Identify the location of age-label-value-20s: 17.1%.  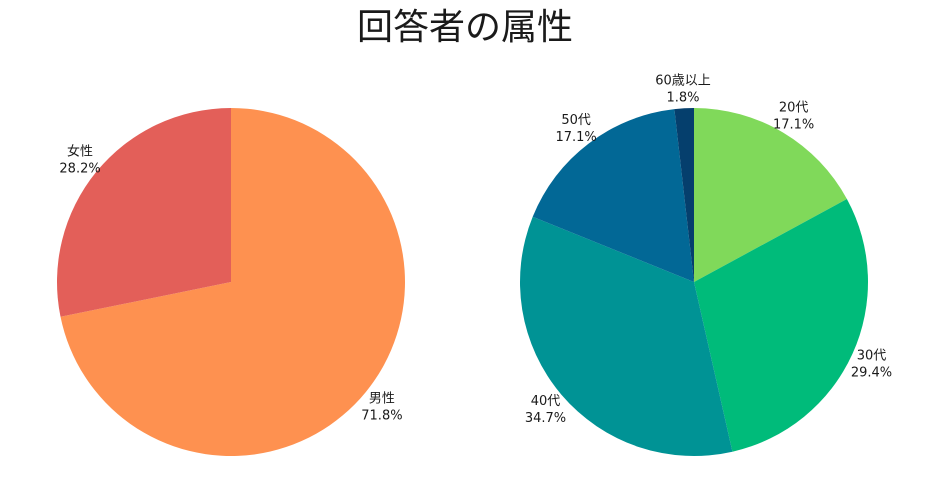
(793, 125).